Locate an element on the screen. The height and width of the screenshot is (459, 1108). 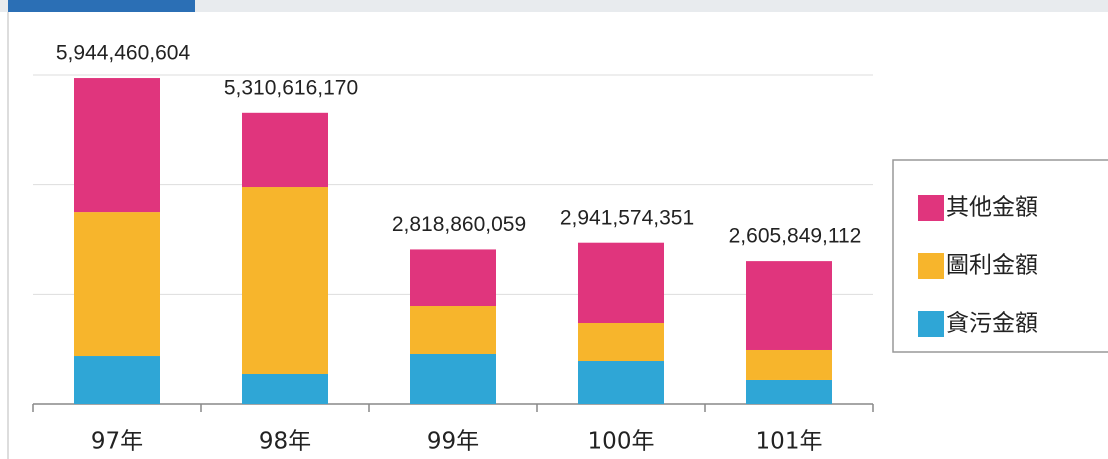
total-label: 5,310,616,170 is located at coordinates (291, 87).